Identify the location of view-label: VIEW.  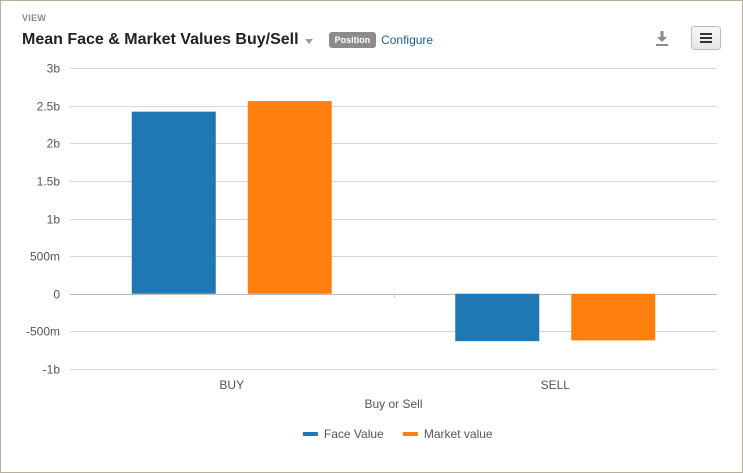
(34, 18).